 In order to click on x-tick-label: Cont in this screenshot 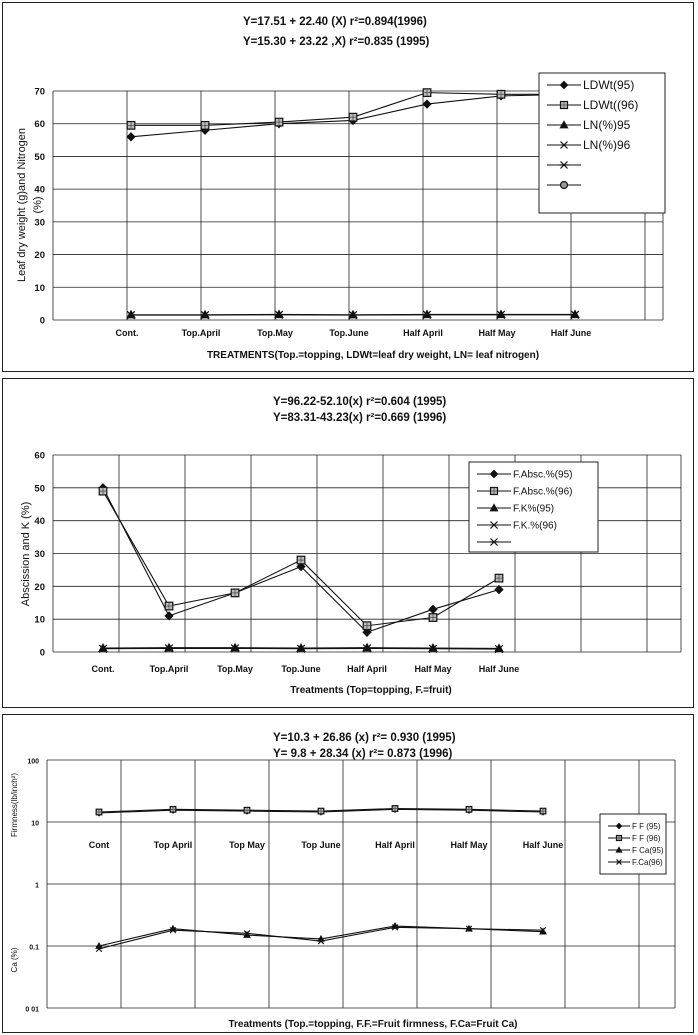, I will do `click(99, 845)`.